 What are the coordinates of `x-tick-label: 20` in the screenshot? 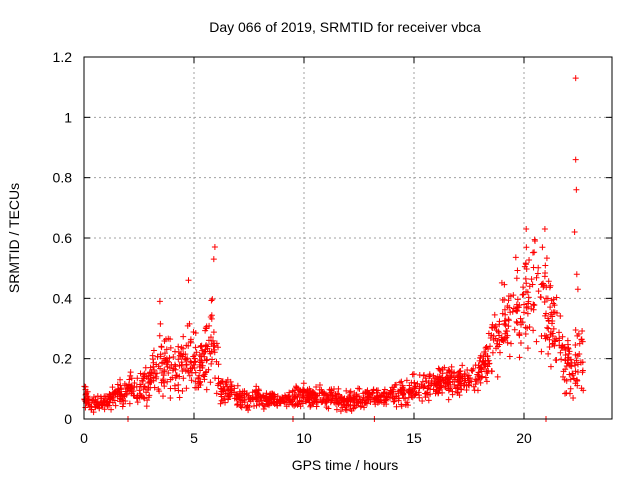 It's located at (524, 438).